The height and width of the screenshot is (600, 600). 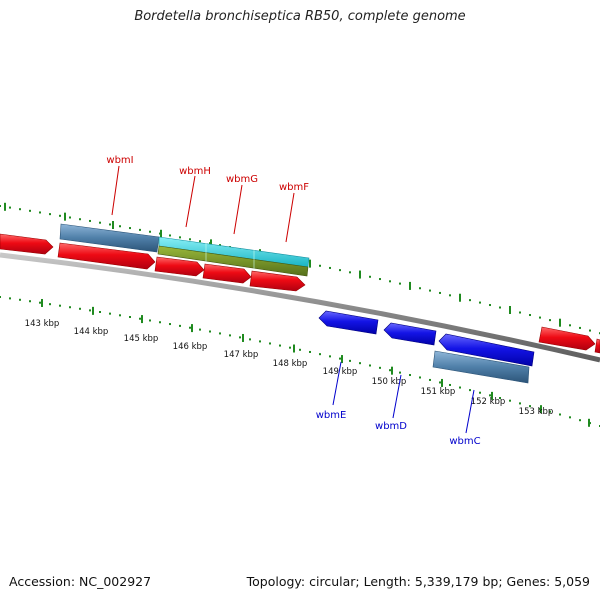 I want to click on tick-label: 151 kbp, so click(x=438, y=392).